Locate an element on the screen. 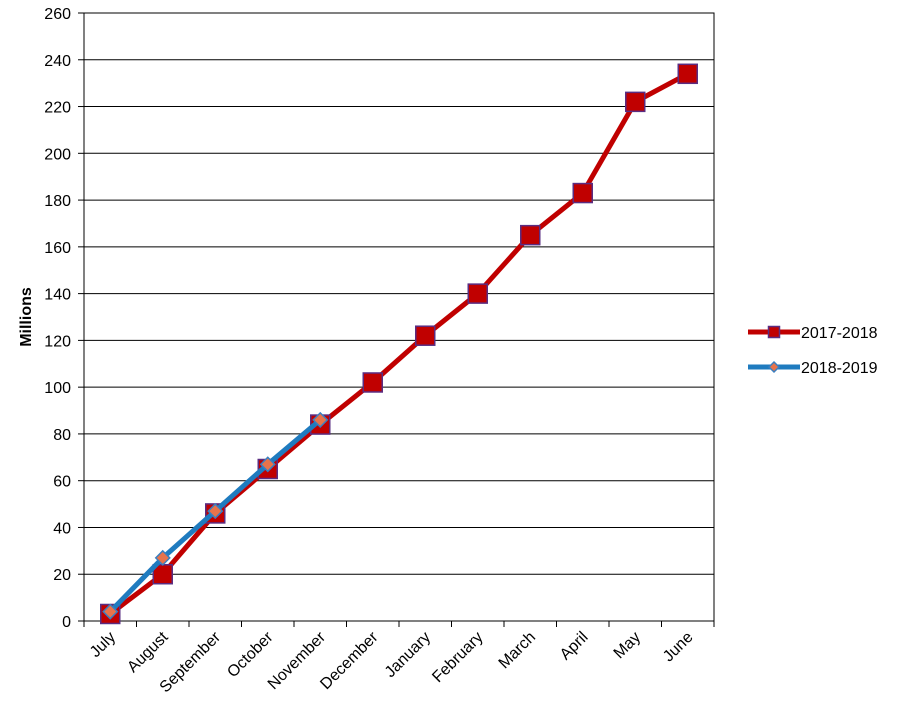 The width and height of the screenshot is (898, 712). legend: 2017-2018 2018-2019 is located at coordinates (813, 351).